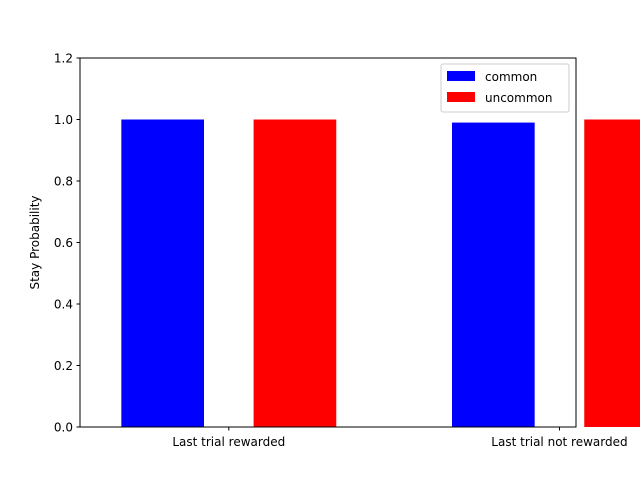 Image resolution: width=640 pixels, height=480 pixels. Describe the element at coordinates (228, 442) in the screenshot. I see `x-tick-label: Last trial rewarded` at that location.